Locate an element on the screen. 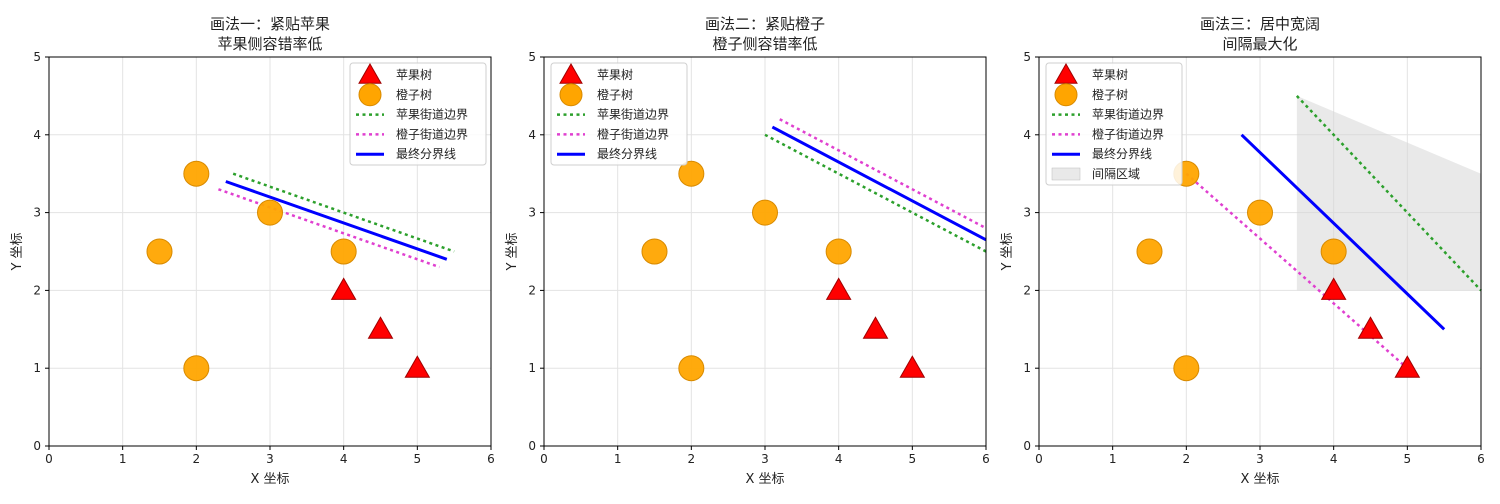 Image resolution: width=1500 pixels, height=504 pixels. chart-subtitle: 苹果侧容错率低 is located at coordinates (269, 44).